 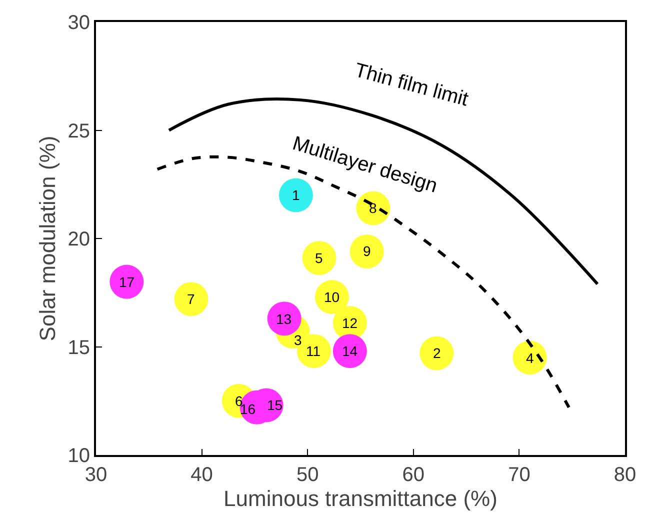 I want to click on annotation: Thin film limit, so click(x=411, y=85).